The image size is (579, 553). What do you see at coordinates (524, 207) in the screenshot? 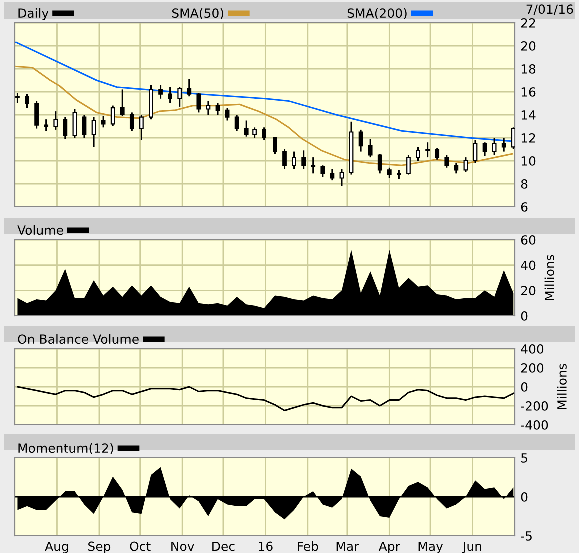
I see `y-tick-label: 6` at bounding box center [524, 207].